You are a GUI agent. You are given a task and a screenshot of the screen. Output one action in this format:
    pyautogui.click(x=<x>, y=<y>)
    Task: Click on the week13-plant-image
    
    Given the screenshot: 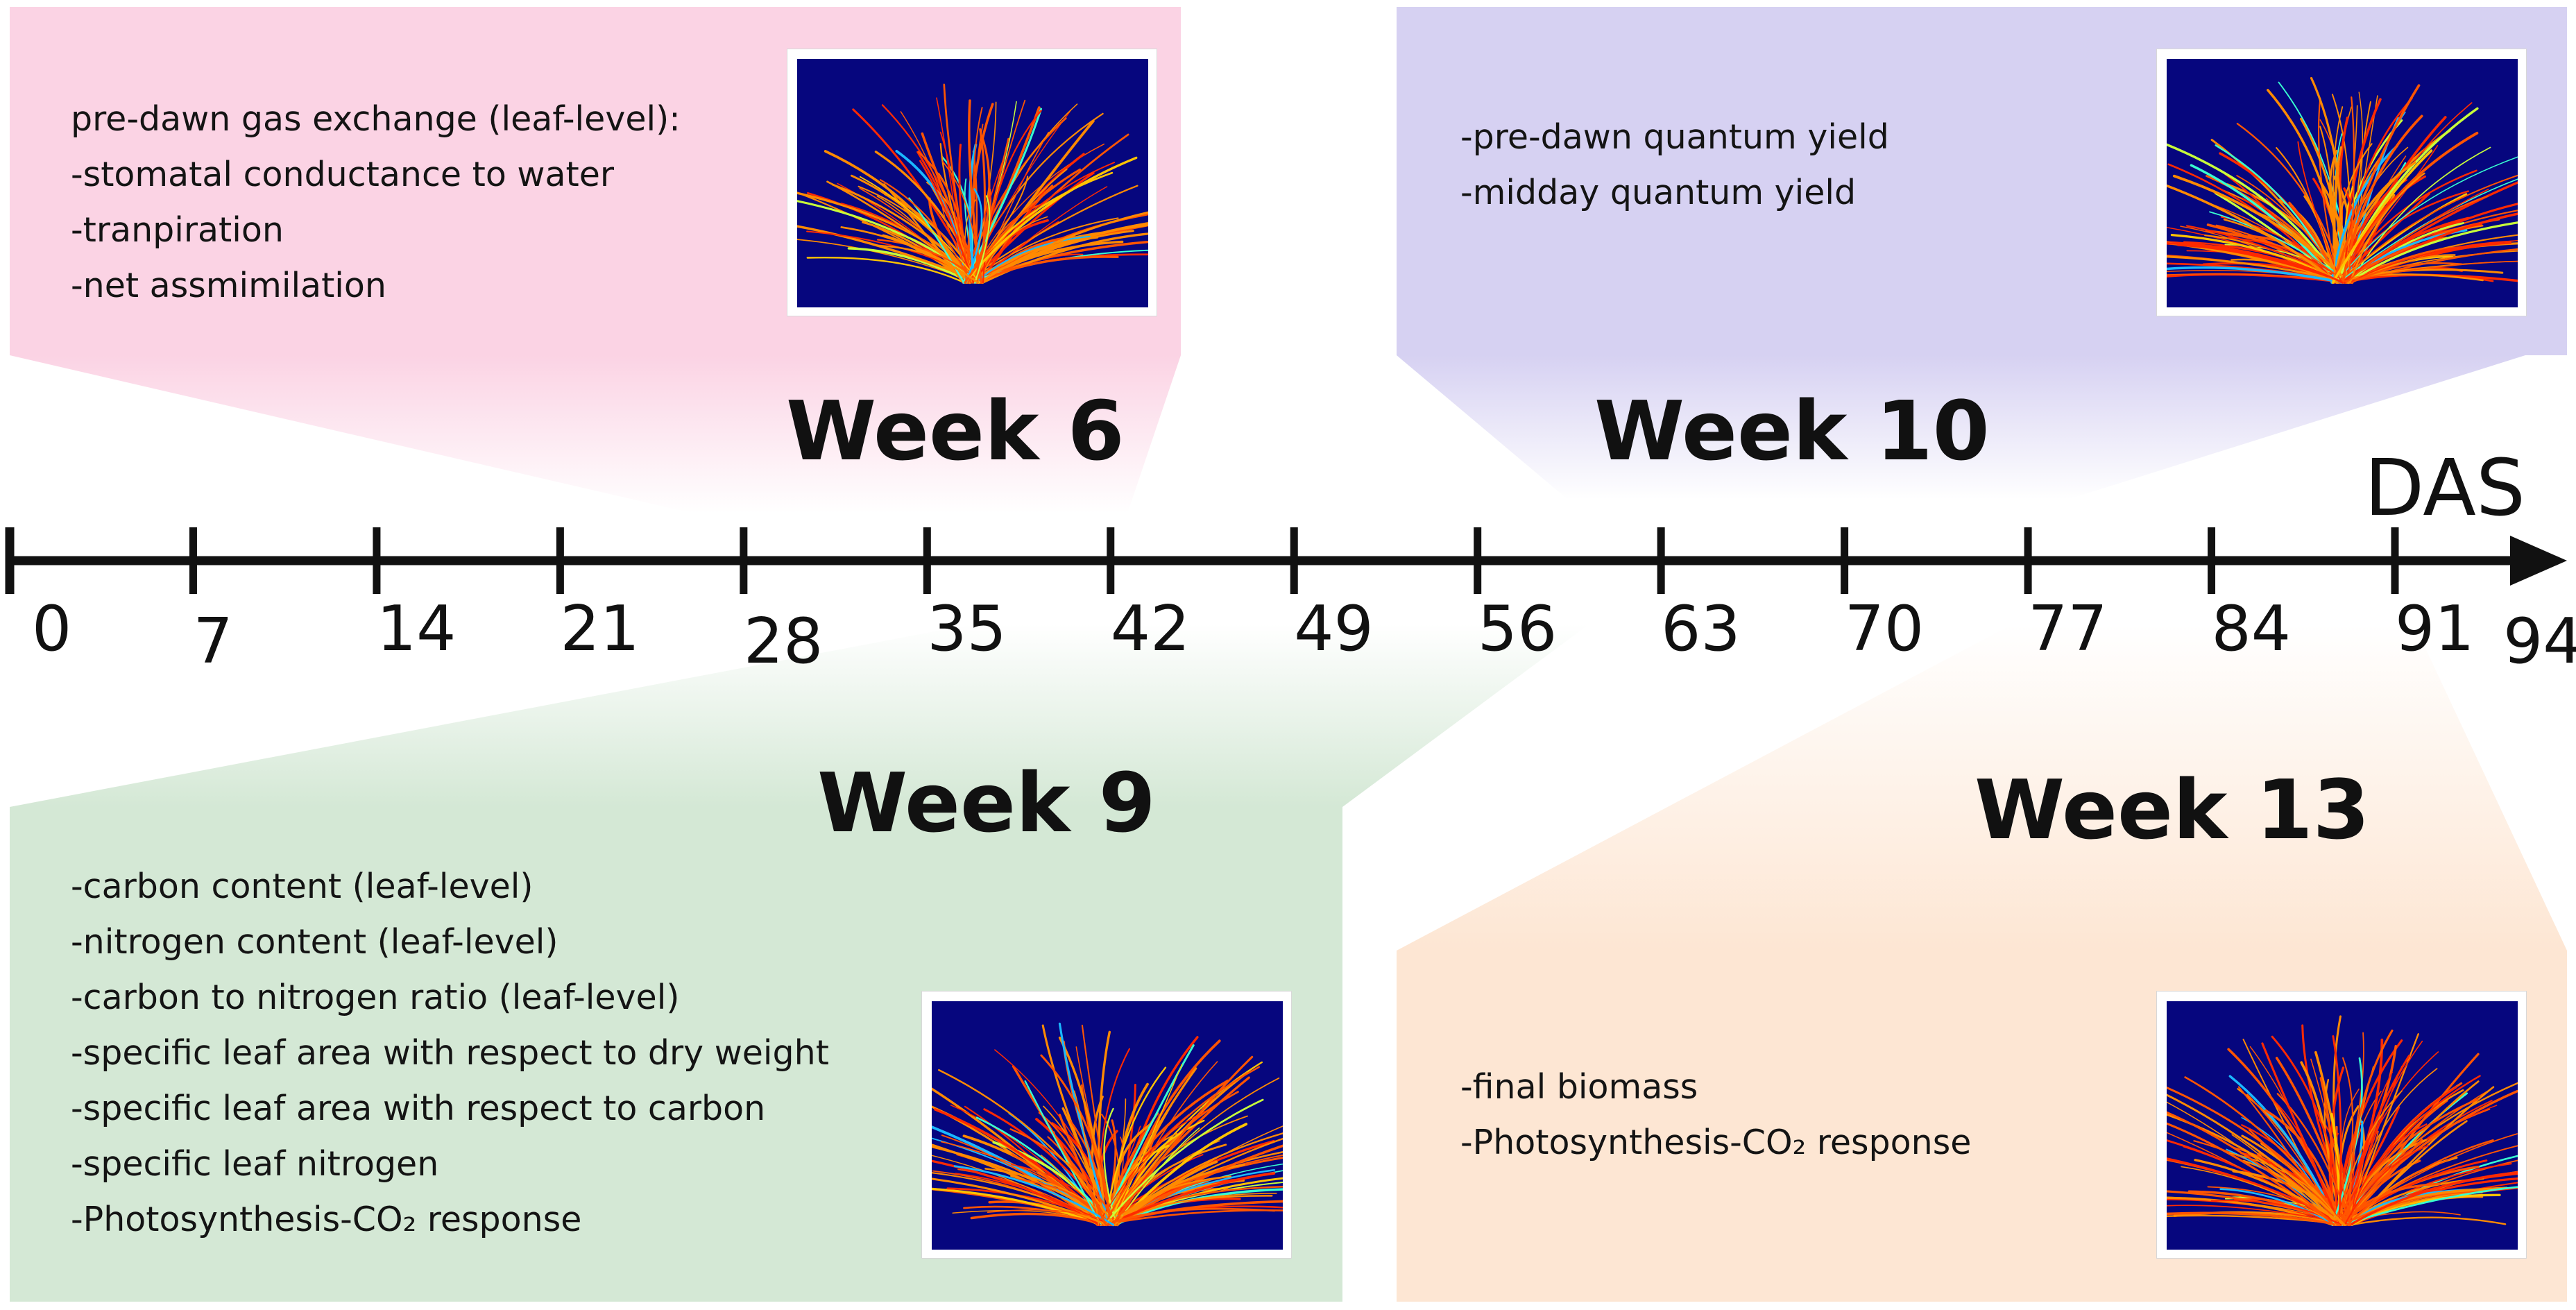 What is the action you would take?
    pyautogui.click(x=2341, y=1125)
    